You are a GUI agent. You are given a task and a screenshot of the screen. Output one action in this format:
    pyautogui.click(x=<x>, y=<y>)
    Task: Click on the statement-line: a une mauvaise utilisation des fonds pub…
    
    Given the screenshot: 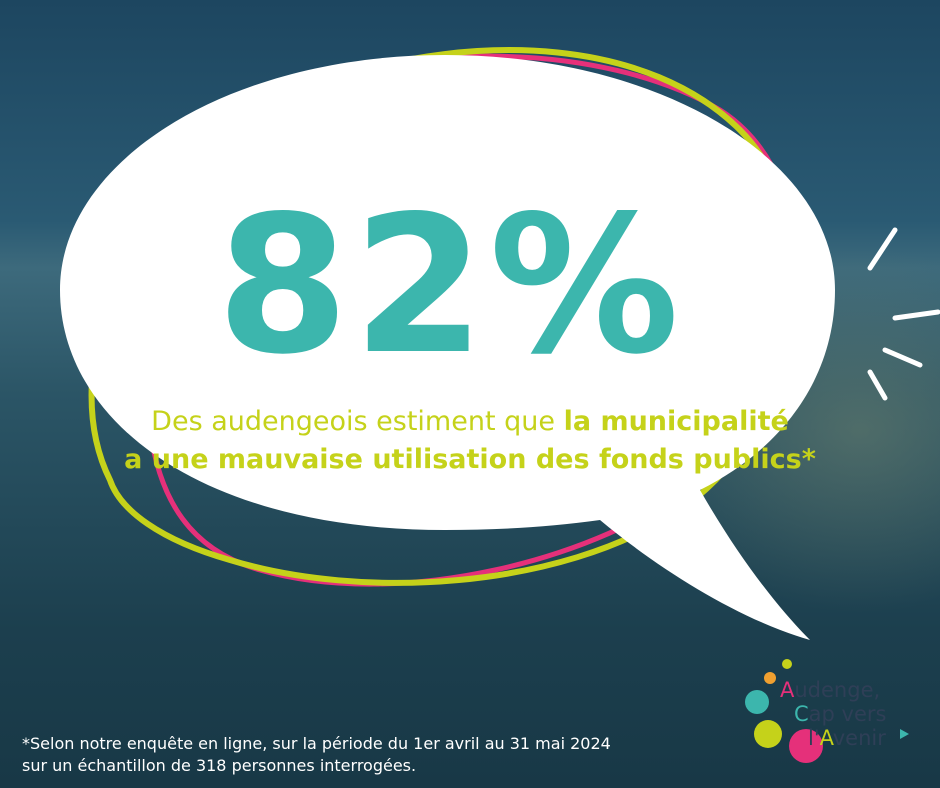 What is the action you would take?
    pyautogui.click(x=470, y=459)
    